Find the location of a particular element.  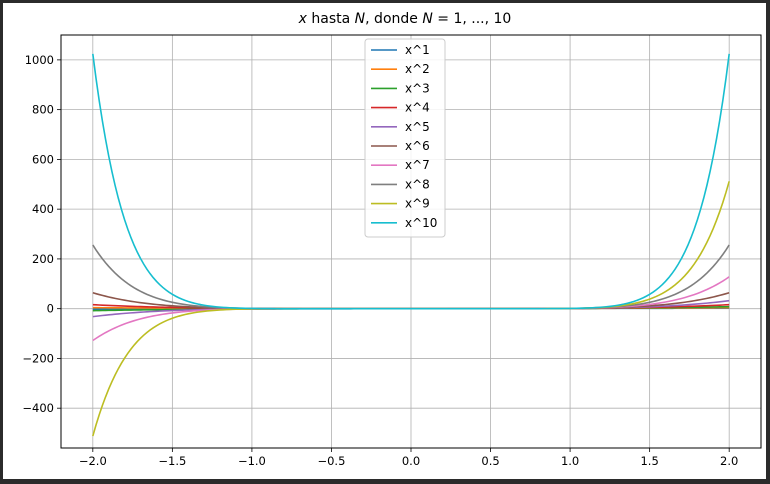

legend-label: x^9 is located at coordinates (417, 204).